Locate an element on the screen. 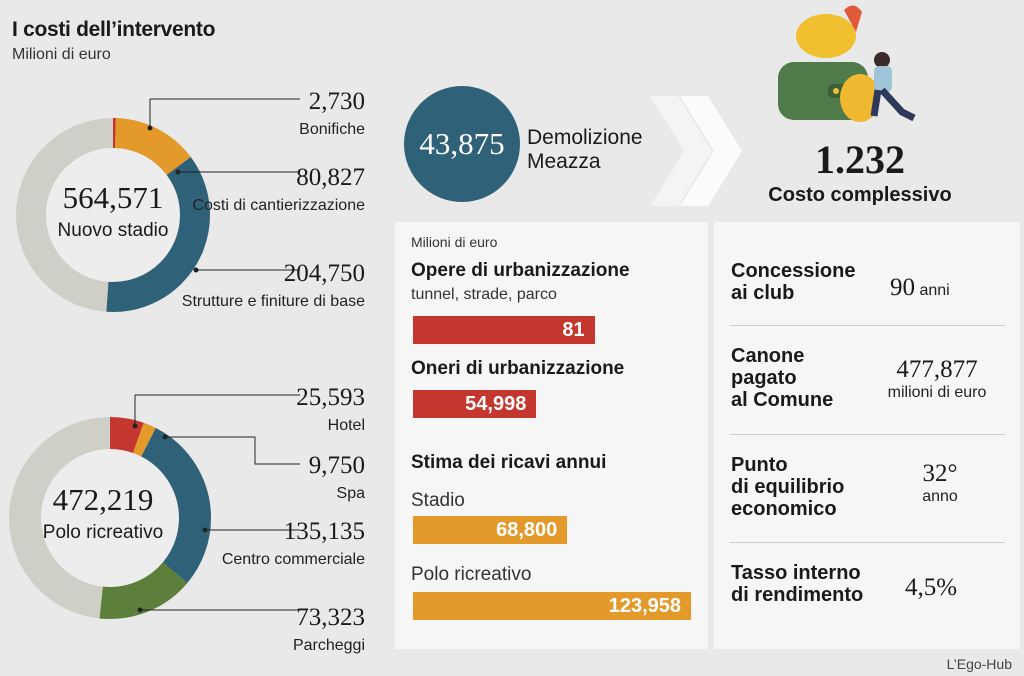 The height and width of the screenshot is (676, 1024). bar-polo-ricreativo-label: 123,958 is located at coordinates (644, 606).